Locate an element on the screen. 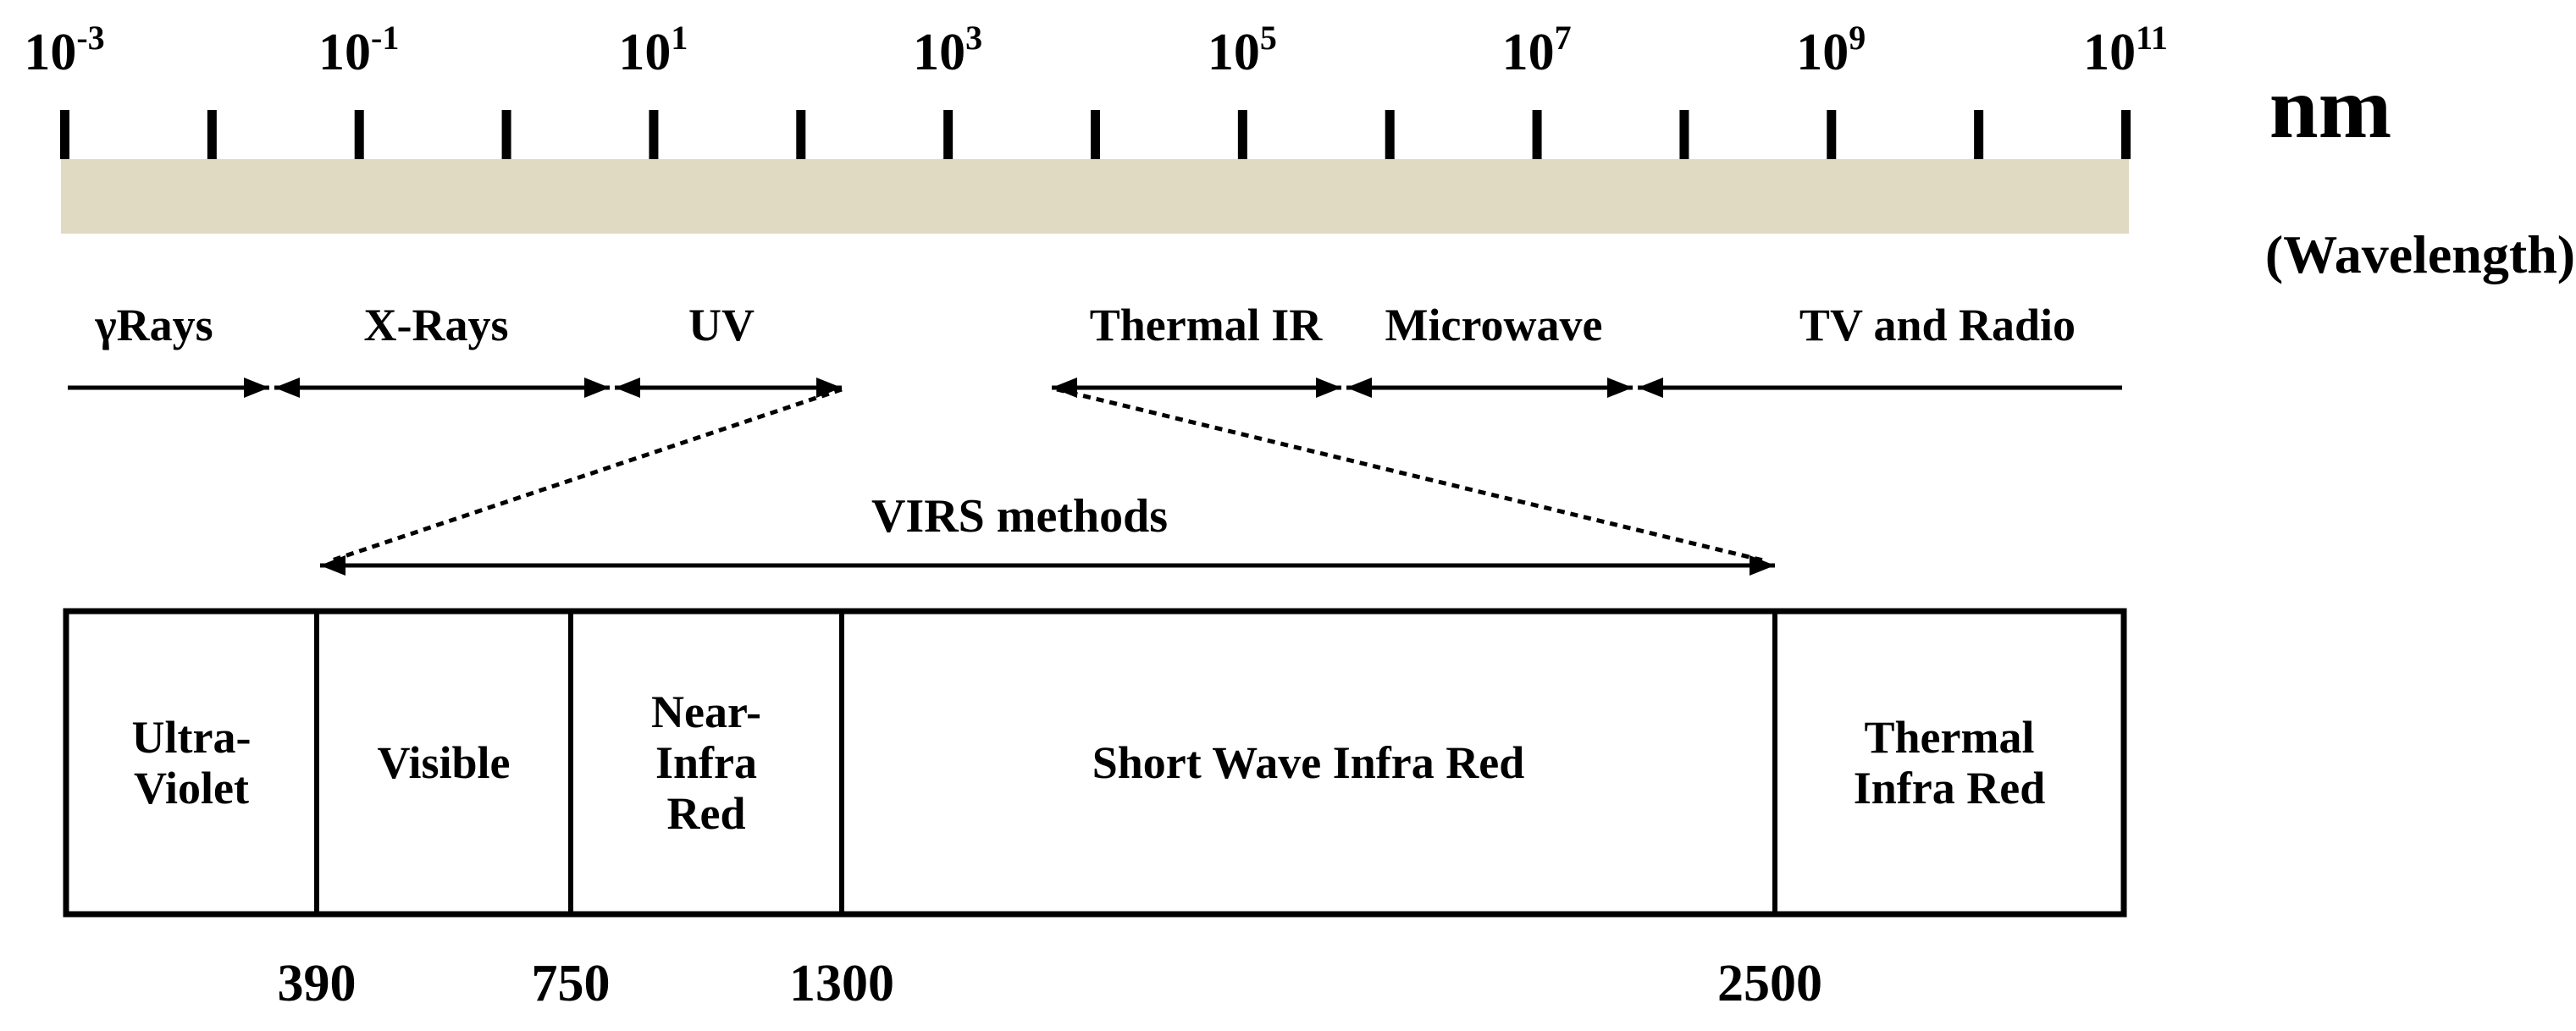  unit-label: nm is located at coordinates (2330, 108).